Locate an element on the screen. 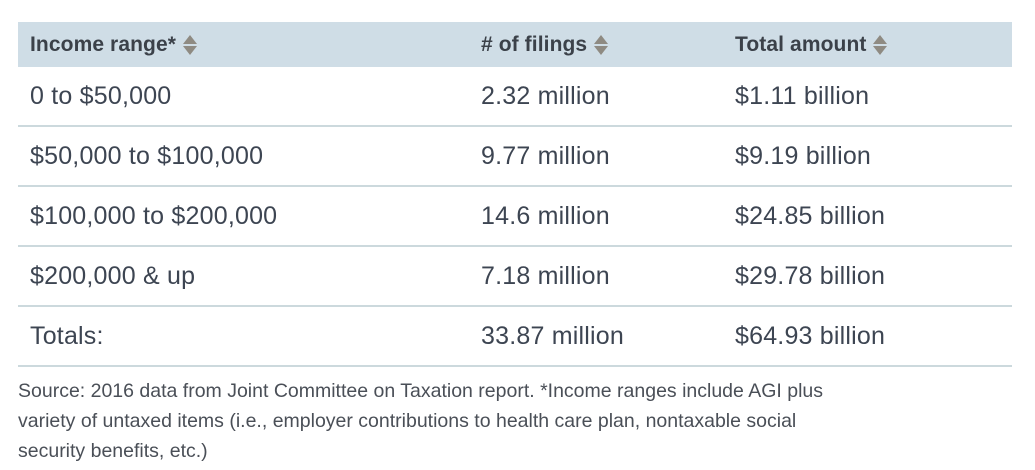 The image size is (1035, 470). column-header-filings-label: # of filings is located at coordinates (534, 44).